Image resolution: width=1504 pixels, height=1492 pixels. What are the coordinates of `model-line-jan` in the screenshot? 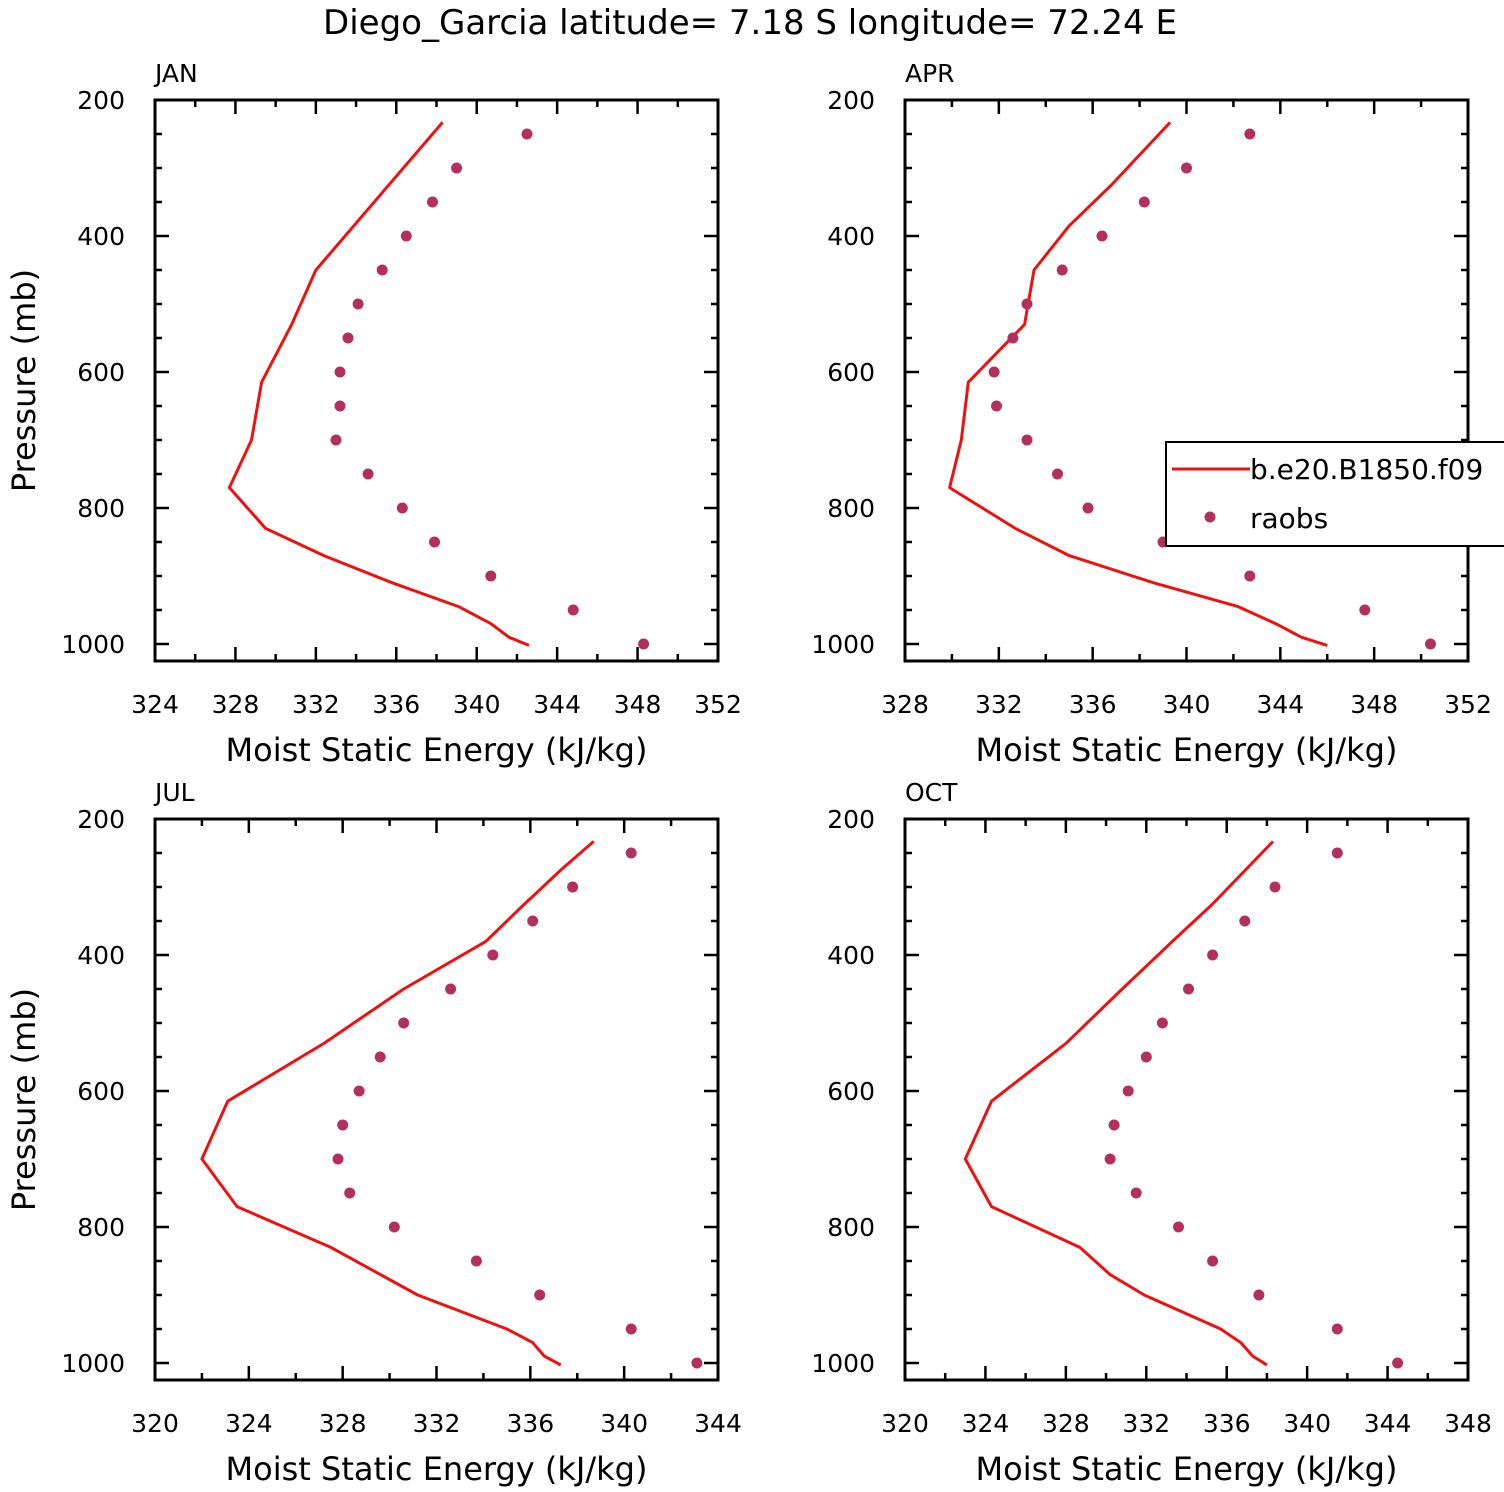 It's located at (378, 384).